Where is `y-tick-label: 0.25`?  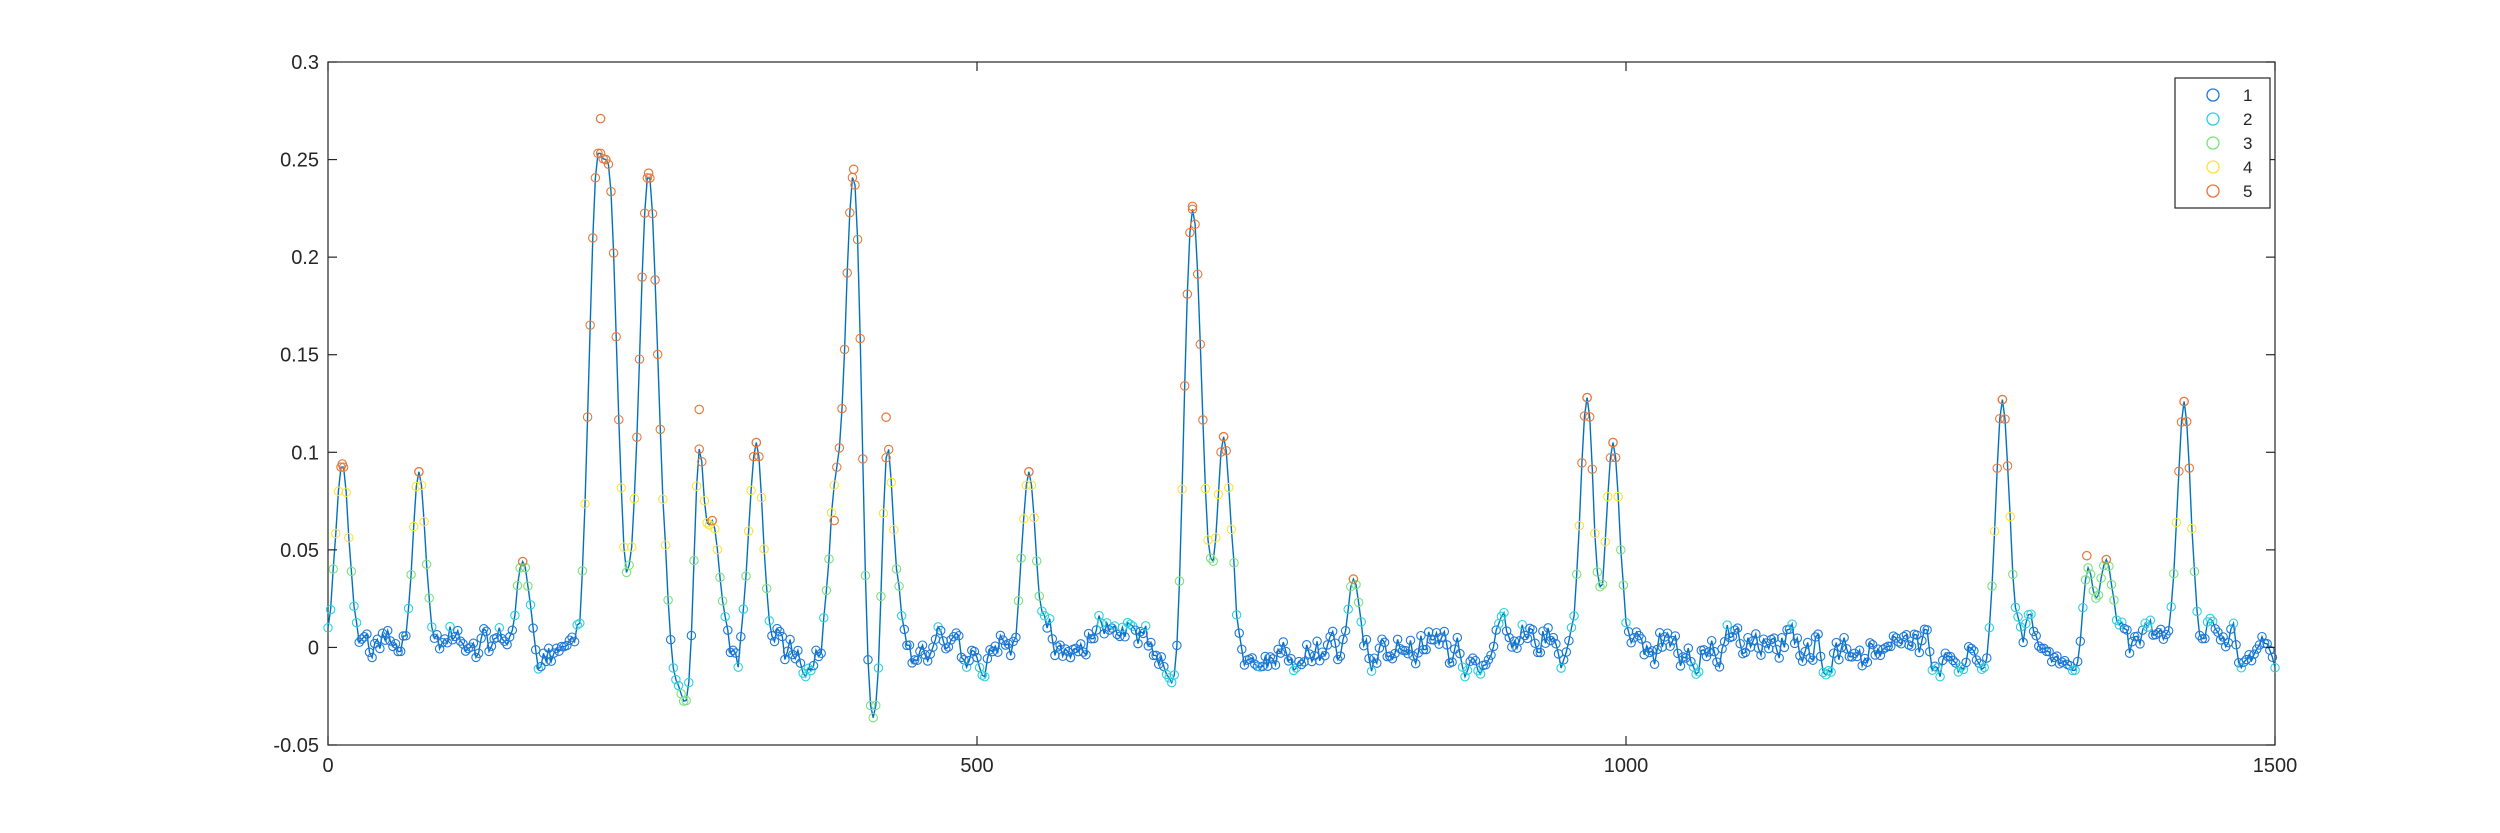 y-tick-label: 0.25 is located at coordinates (299, 161).